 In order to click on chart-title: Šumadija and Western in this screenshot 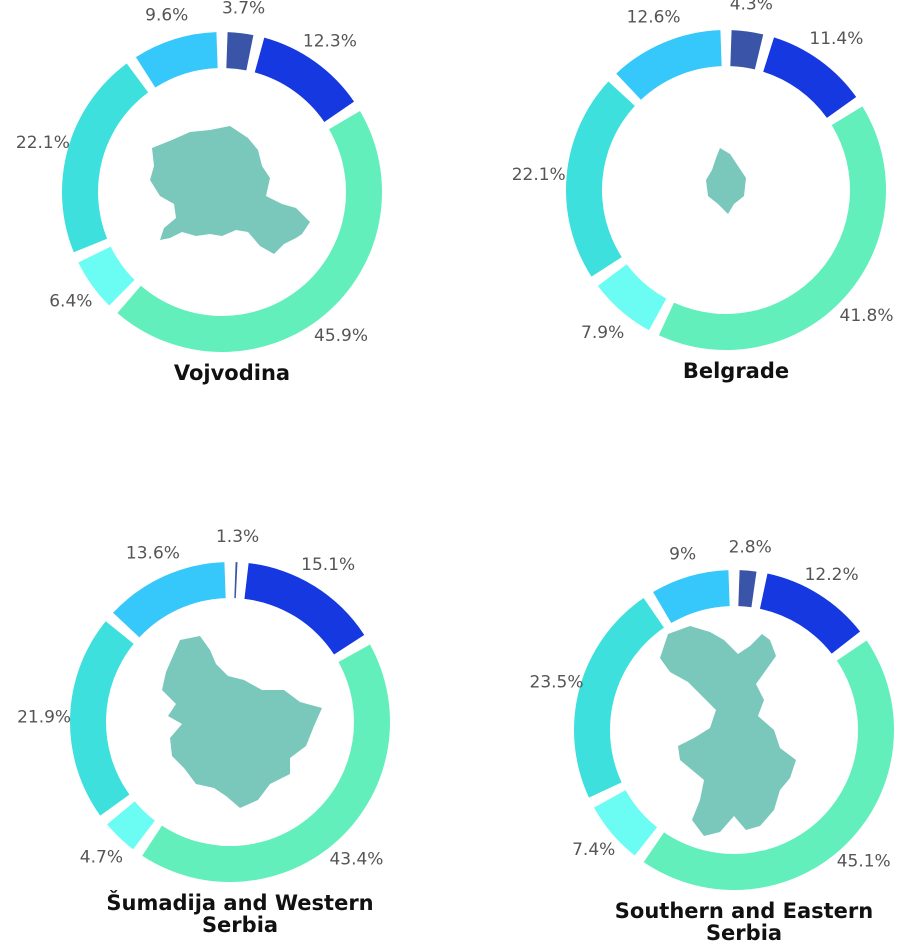, I will do `click(239, 902)`.